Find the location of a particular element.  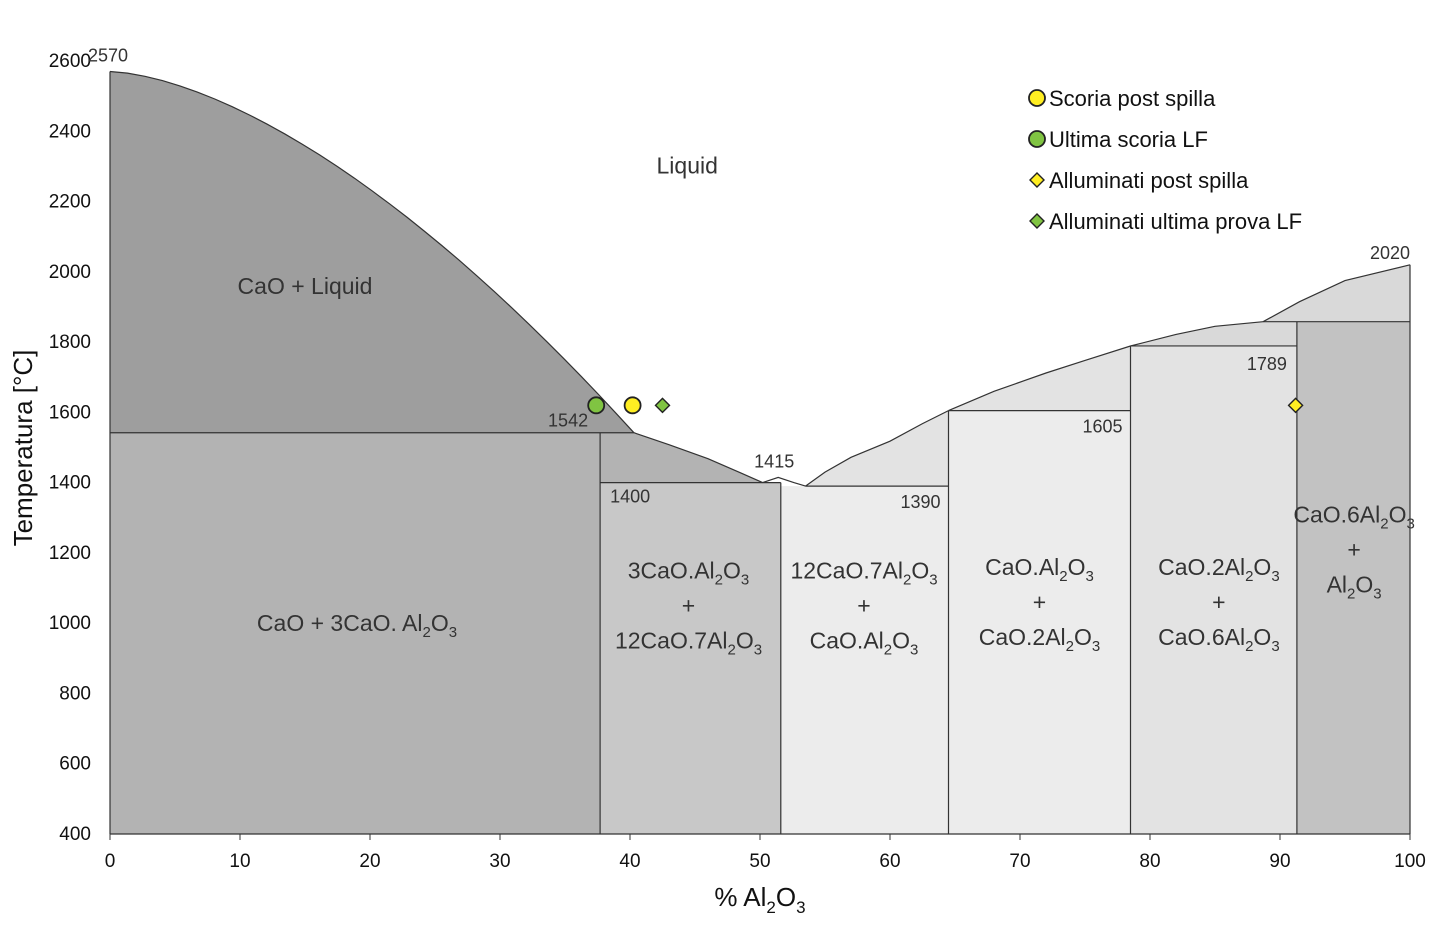

x-tick-label: 0 is located at coordinates (110, 861).